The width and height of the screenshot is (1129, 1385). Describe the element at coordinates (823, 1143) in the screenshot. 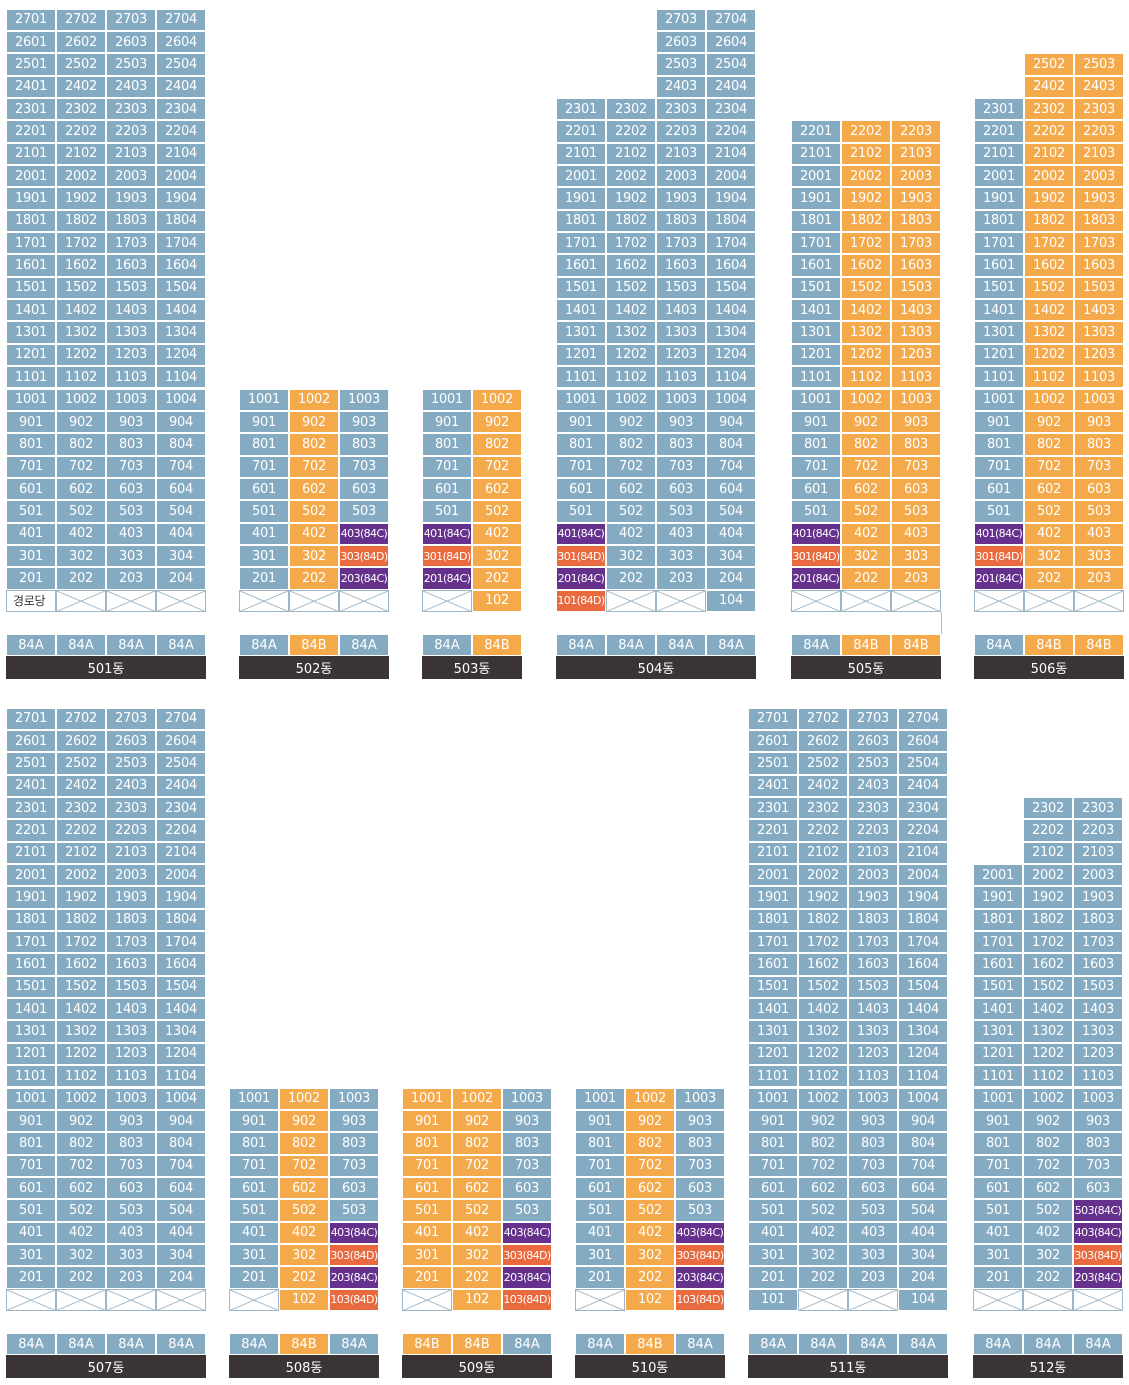

I see `unit-cell: 802` at that location.